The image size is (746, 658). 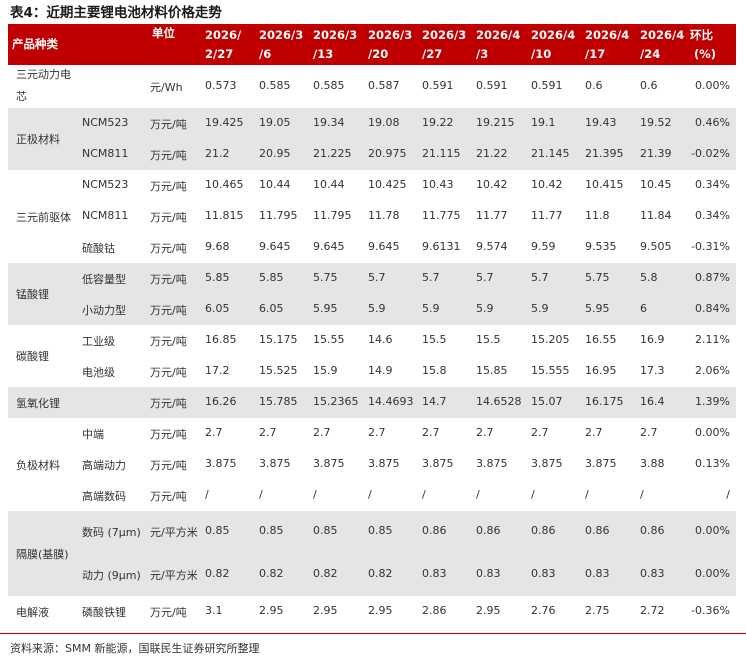 I want to click on price-cell: 15.525, so click(x=278, y=370).